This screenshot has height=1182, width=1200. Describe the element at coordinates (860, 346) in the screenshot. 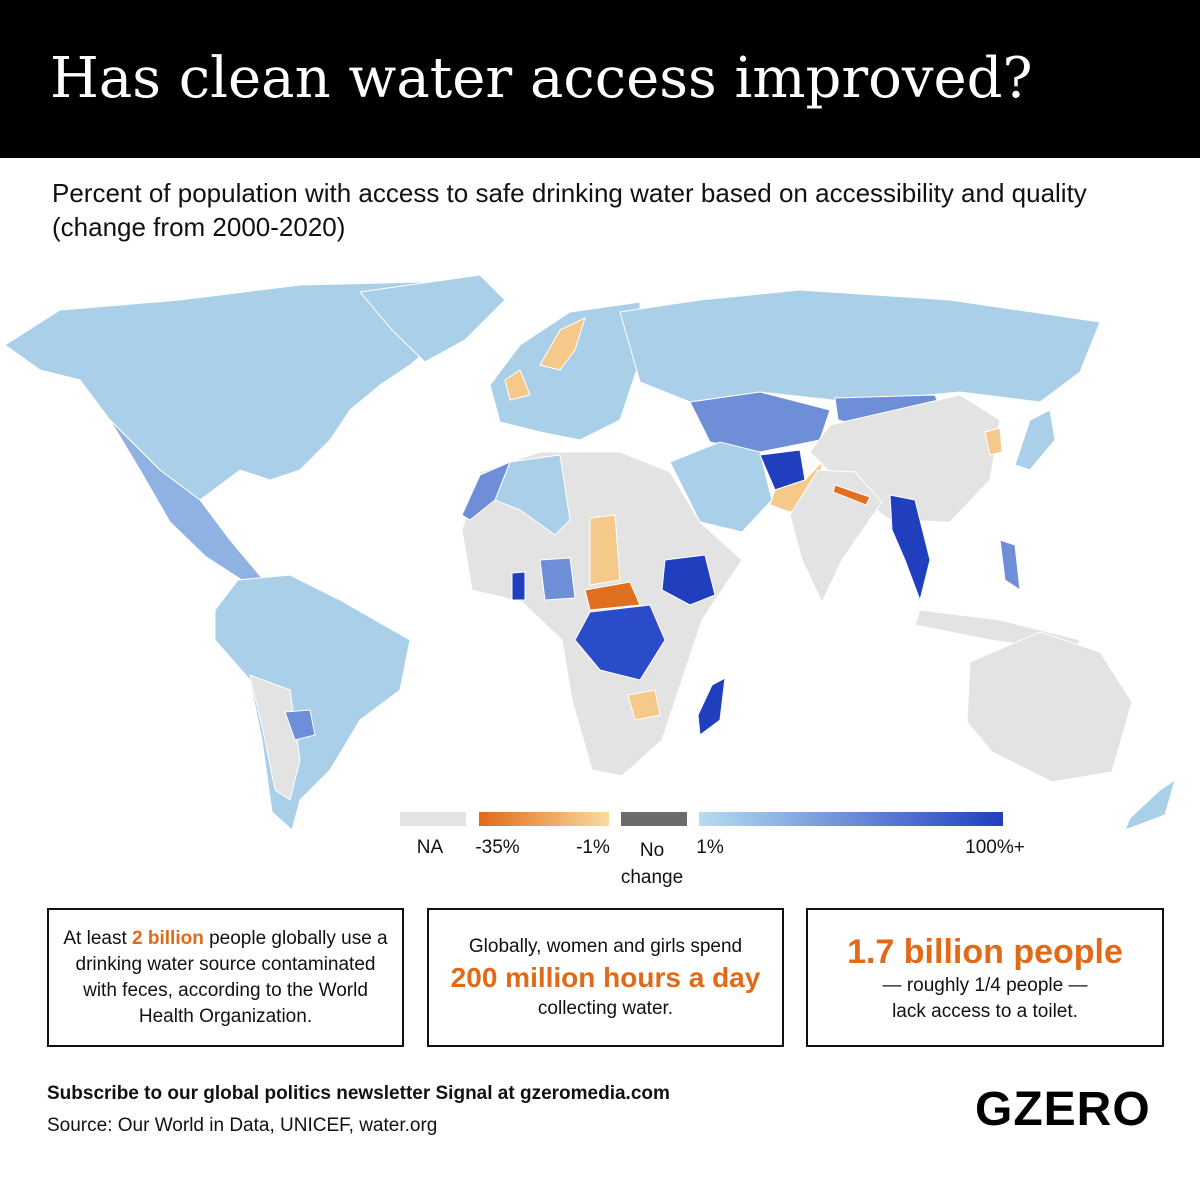

I see `russia` at that location.